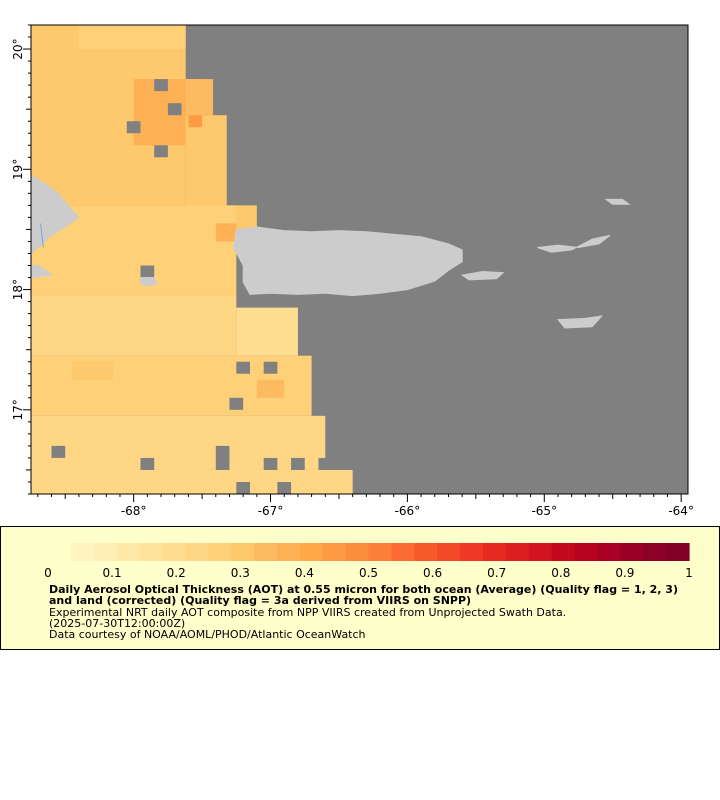 Image resolution: width=720 pixels, height=800 pixels. Describe the element at coordinates (482, 275) in the screenshot. I see `land-vieques` at that location.